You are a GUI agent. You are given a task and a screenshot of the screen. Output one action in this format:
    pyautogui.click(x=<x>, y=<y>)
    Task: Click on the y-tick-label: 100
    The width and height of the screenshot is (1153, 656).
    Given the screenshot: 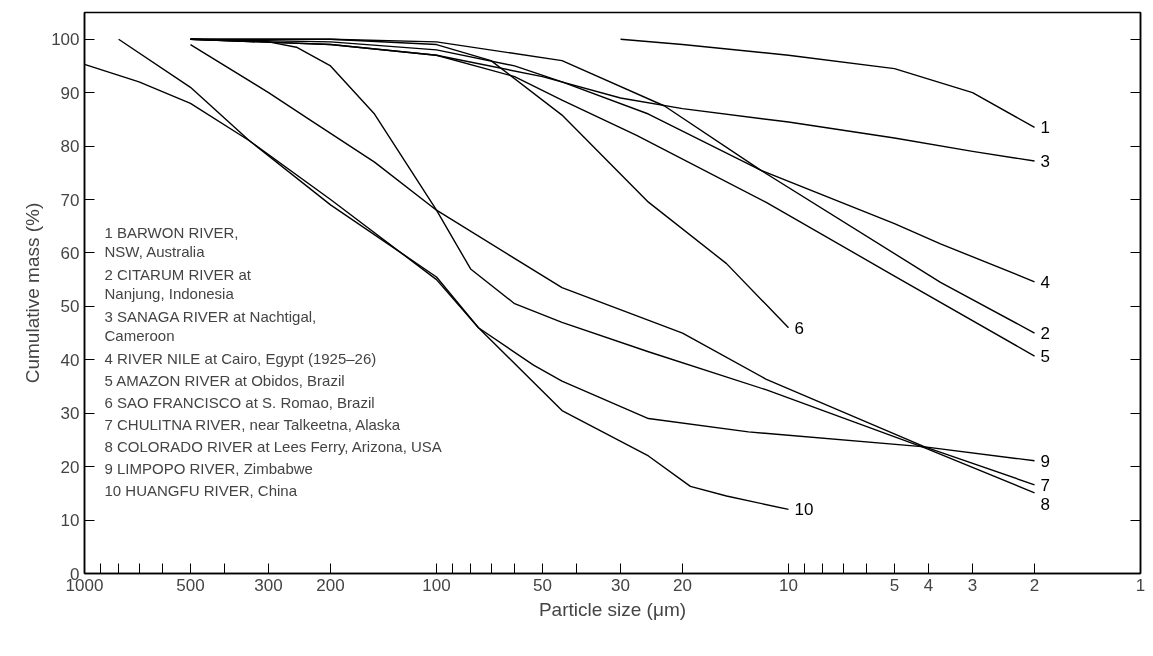 What is the action you would take?
    pyautogui.click(x=65, y=40)
    